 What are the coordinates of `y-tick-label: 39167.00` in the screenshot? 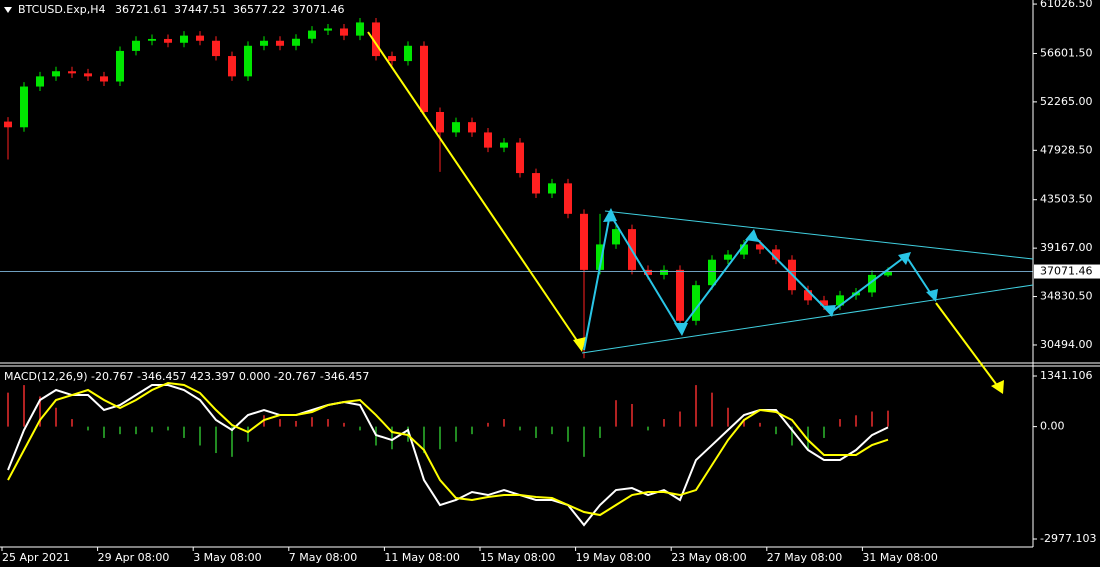 It's located at (1066, 247).